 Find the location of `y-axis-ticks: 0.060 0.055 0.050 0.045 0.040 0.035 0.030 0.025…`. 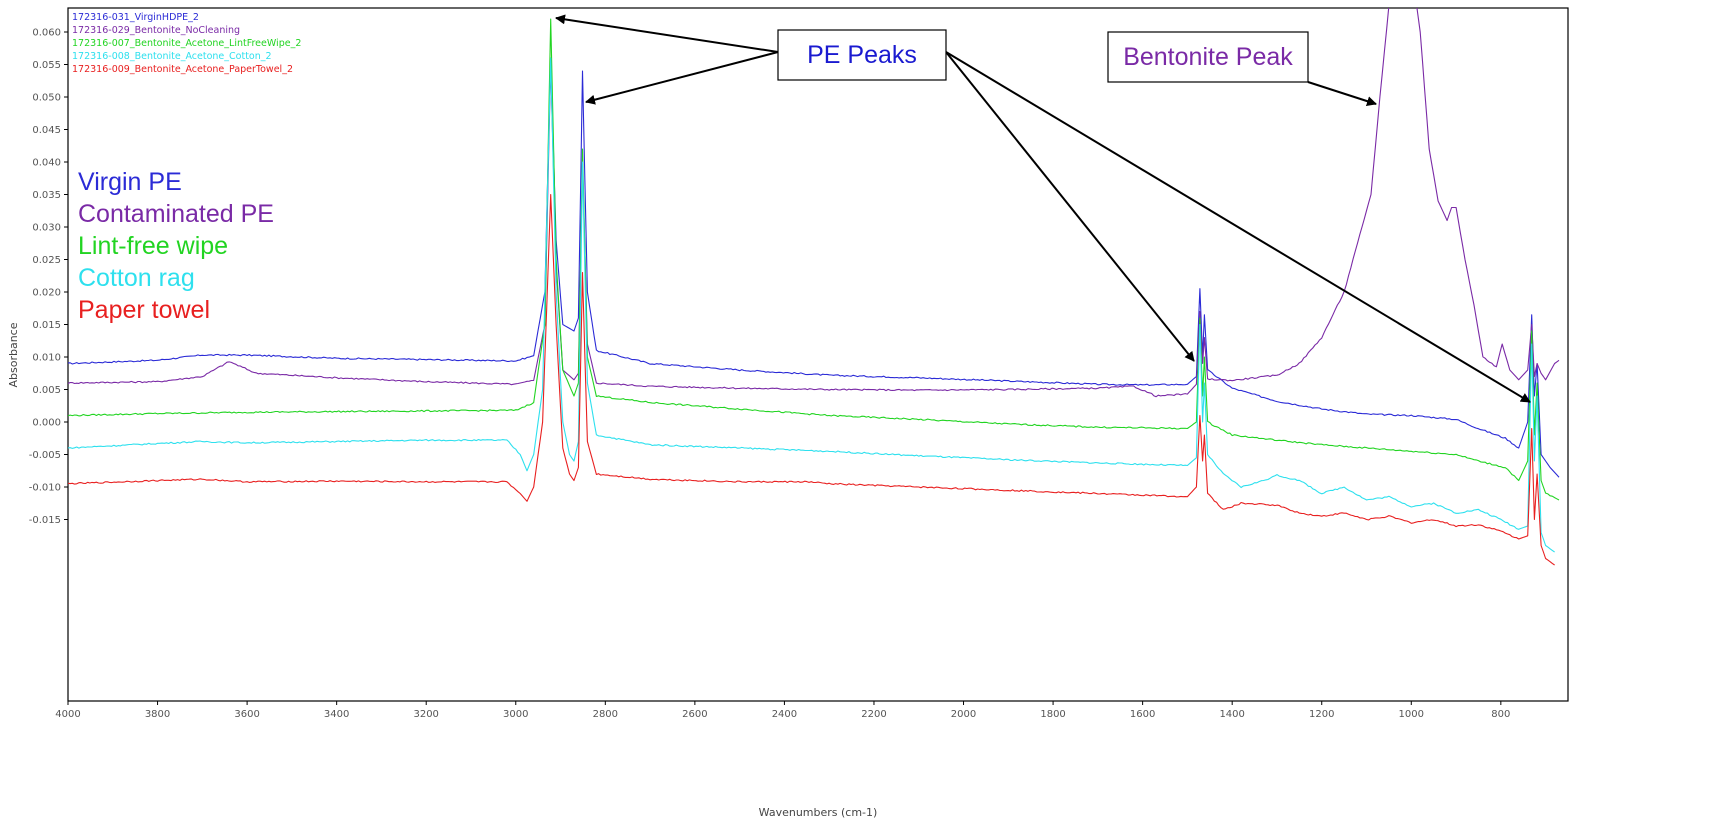

y-axis-ticks: 0.060 0.055 0.050 0.045 0.040 0.035 0.030 0.025… is located at coordinates (48, 277).